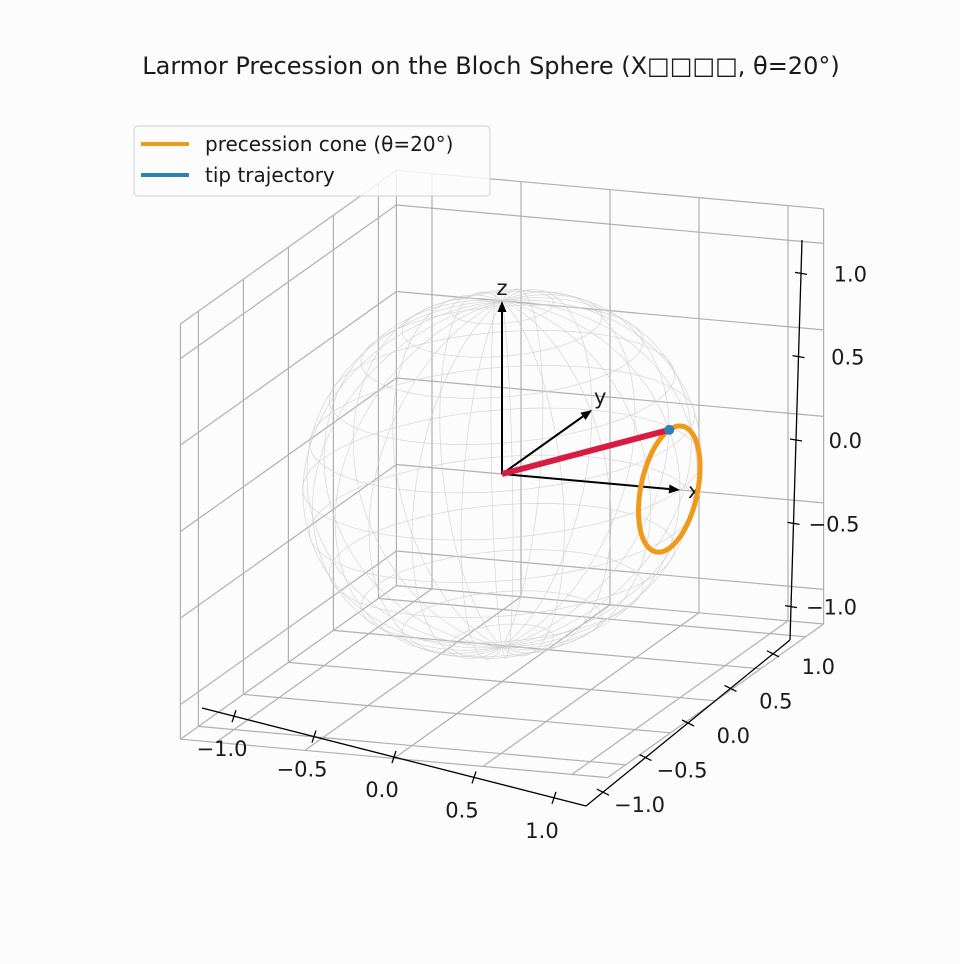  What do you see at coordinates (270, 175) in the screenshot?
I see `legend-label-1: tip trajectory` at bounding box center [270, 175].